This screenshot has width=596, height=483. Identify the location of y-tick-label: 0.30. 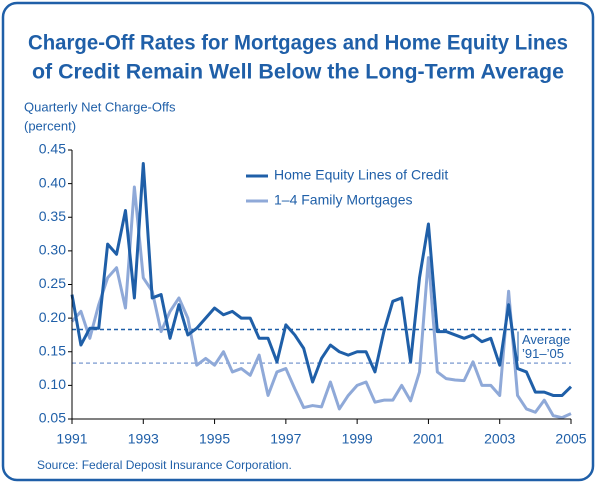
(52, 250).